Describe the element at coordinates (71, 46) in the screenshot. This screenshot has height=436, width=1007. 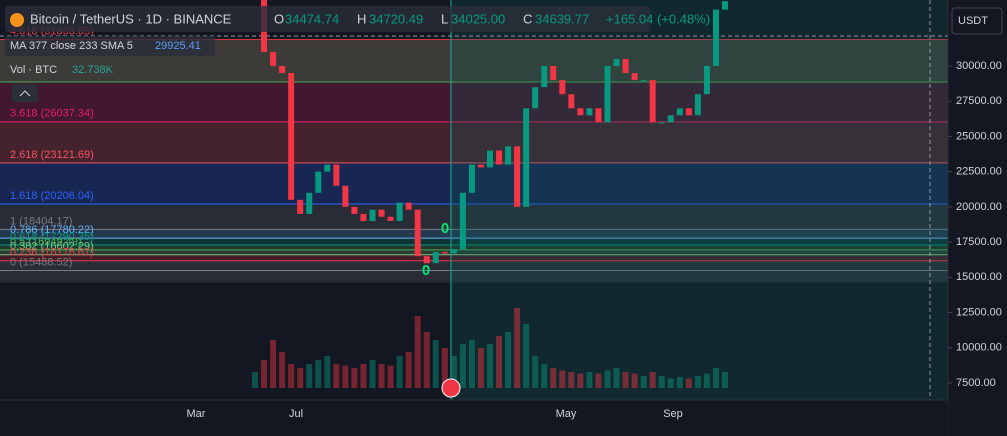
I see `ma: MA 377 close 233 SMA 5` at that location.